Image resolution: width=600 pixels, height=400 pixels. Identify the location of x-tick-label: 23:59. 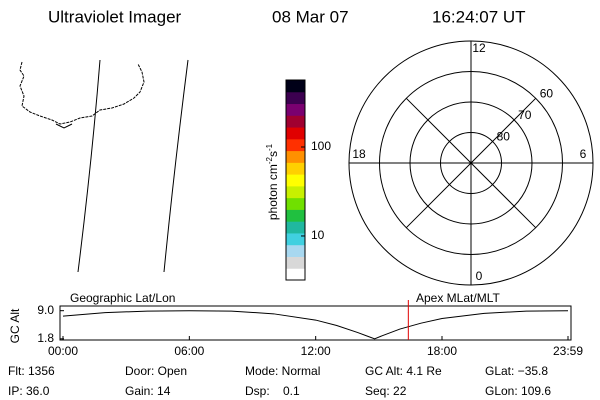
(568, 351).